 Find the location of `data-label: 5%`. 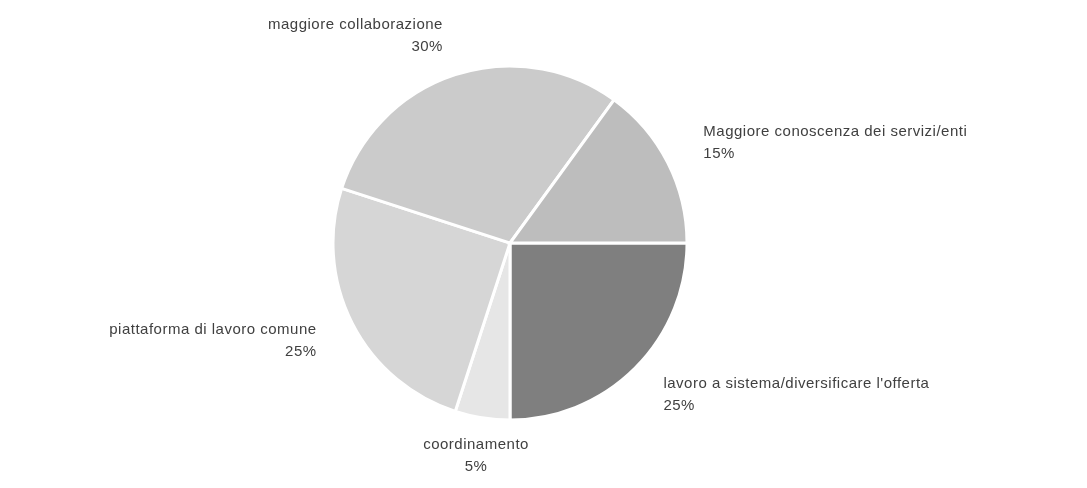

data-label: 5% is located at coordinates (476, 466).